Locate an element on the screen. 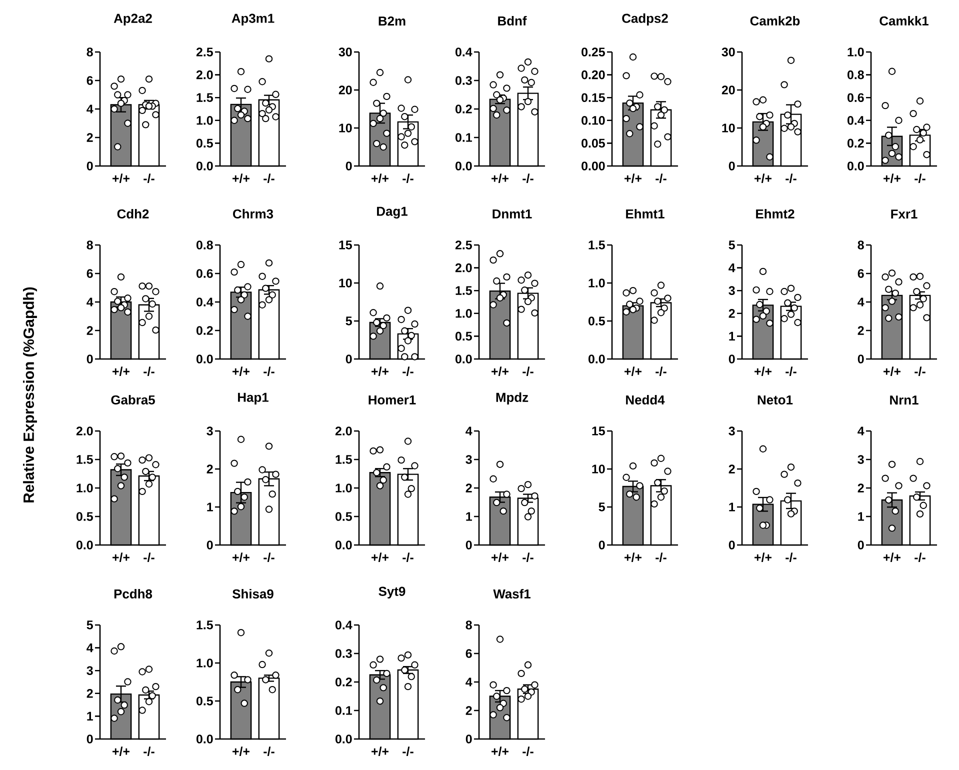 This screenshot has height=770, width=959. chart-title: Fxr1 is located at coordinates (904, 214).